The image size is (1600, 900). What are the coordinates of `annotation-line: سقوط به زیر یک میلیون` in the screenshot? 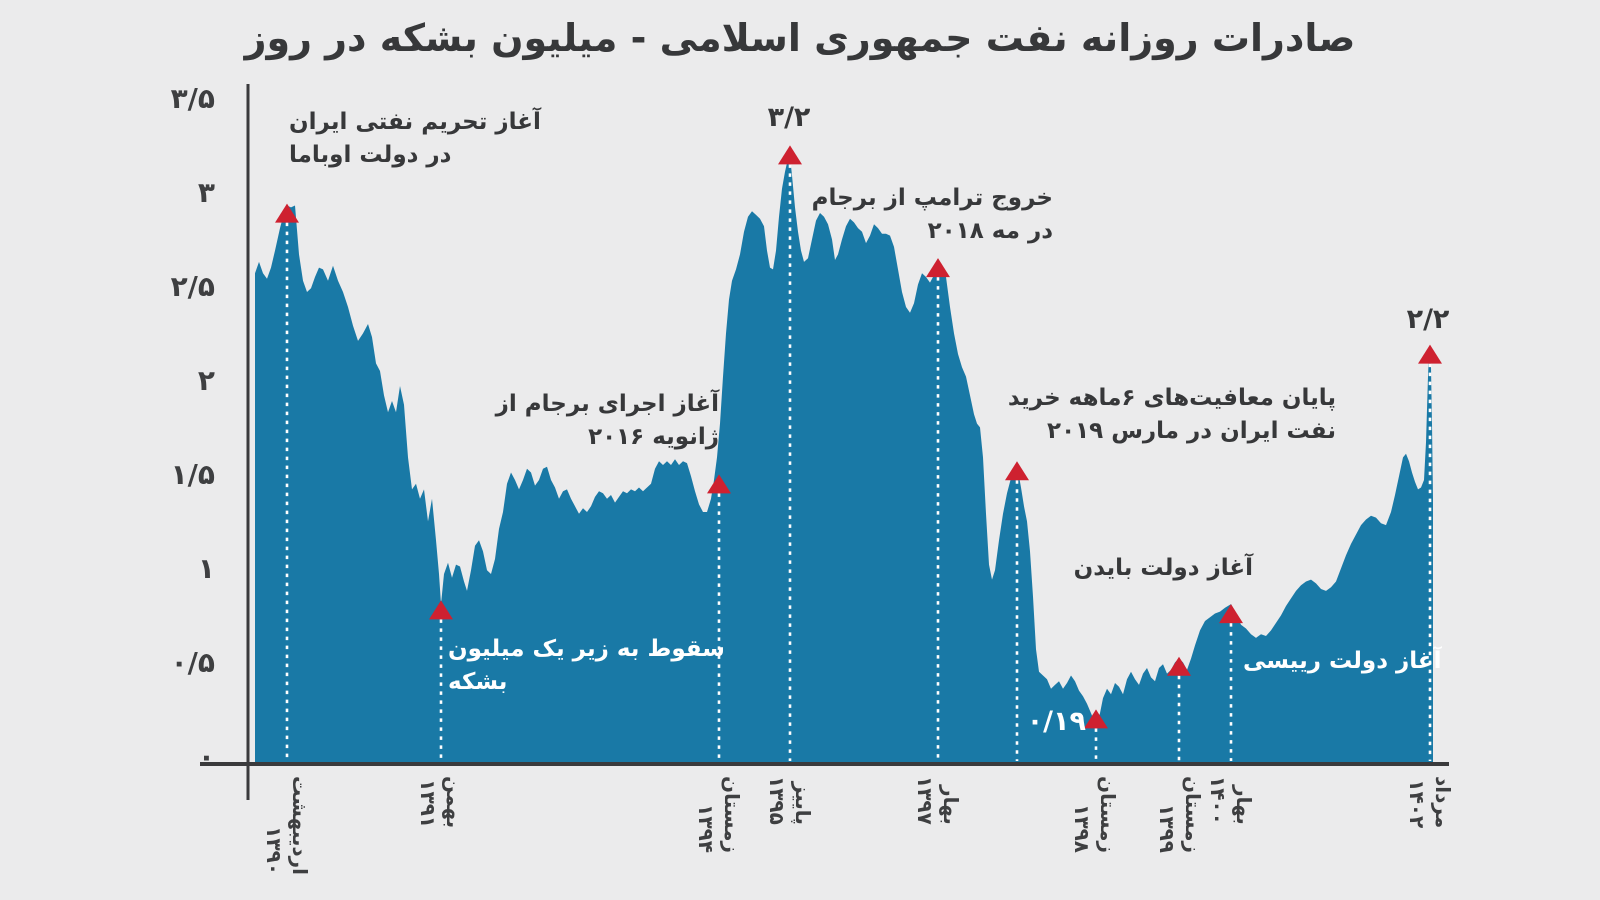 It's located at (586, 649).